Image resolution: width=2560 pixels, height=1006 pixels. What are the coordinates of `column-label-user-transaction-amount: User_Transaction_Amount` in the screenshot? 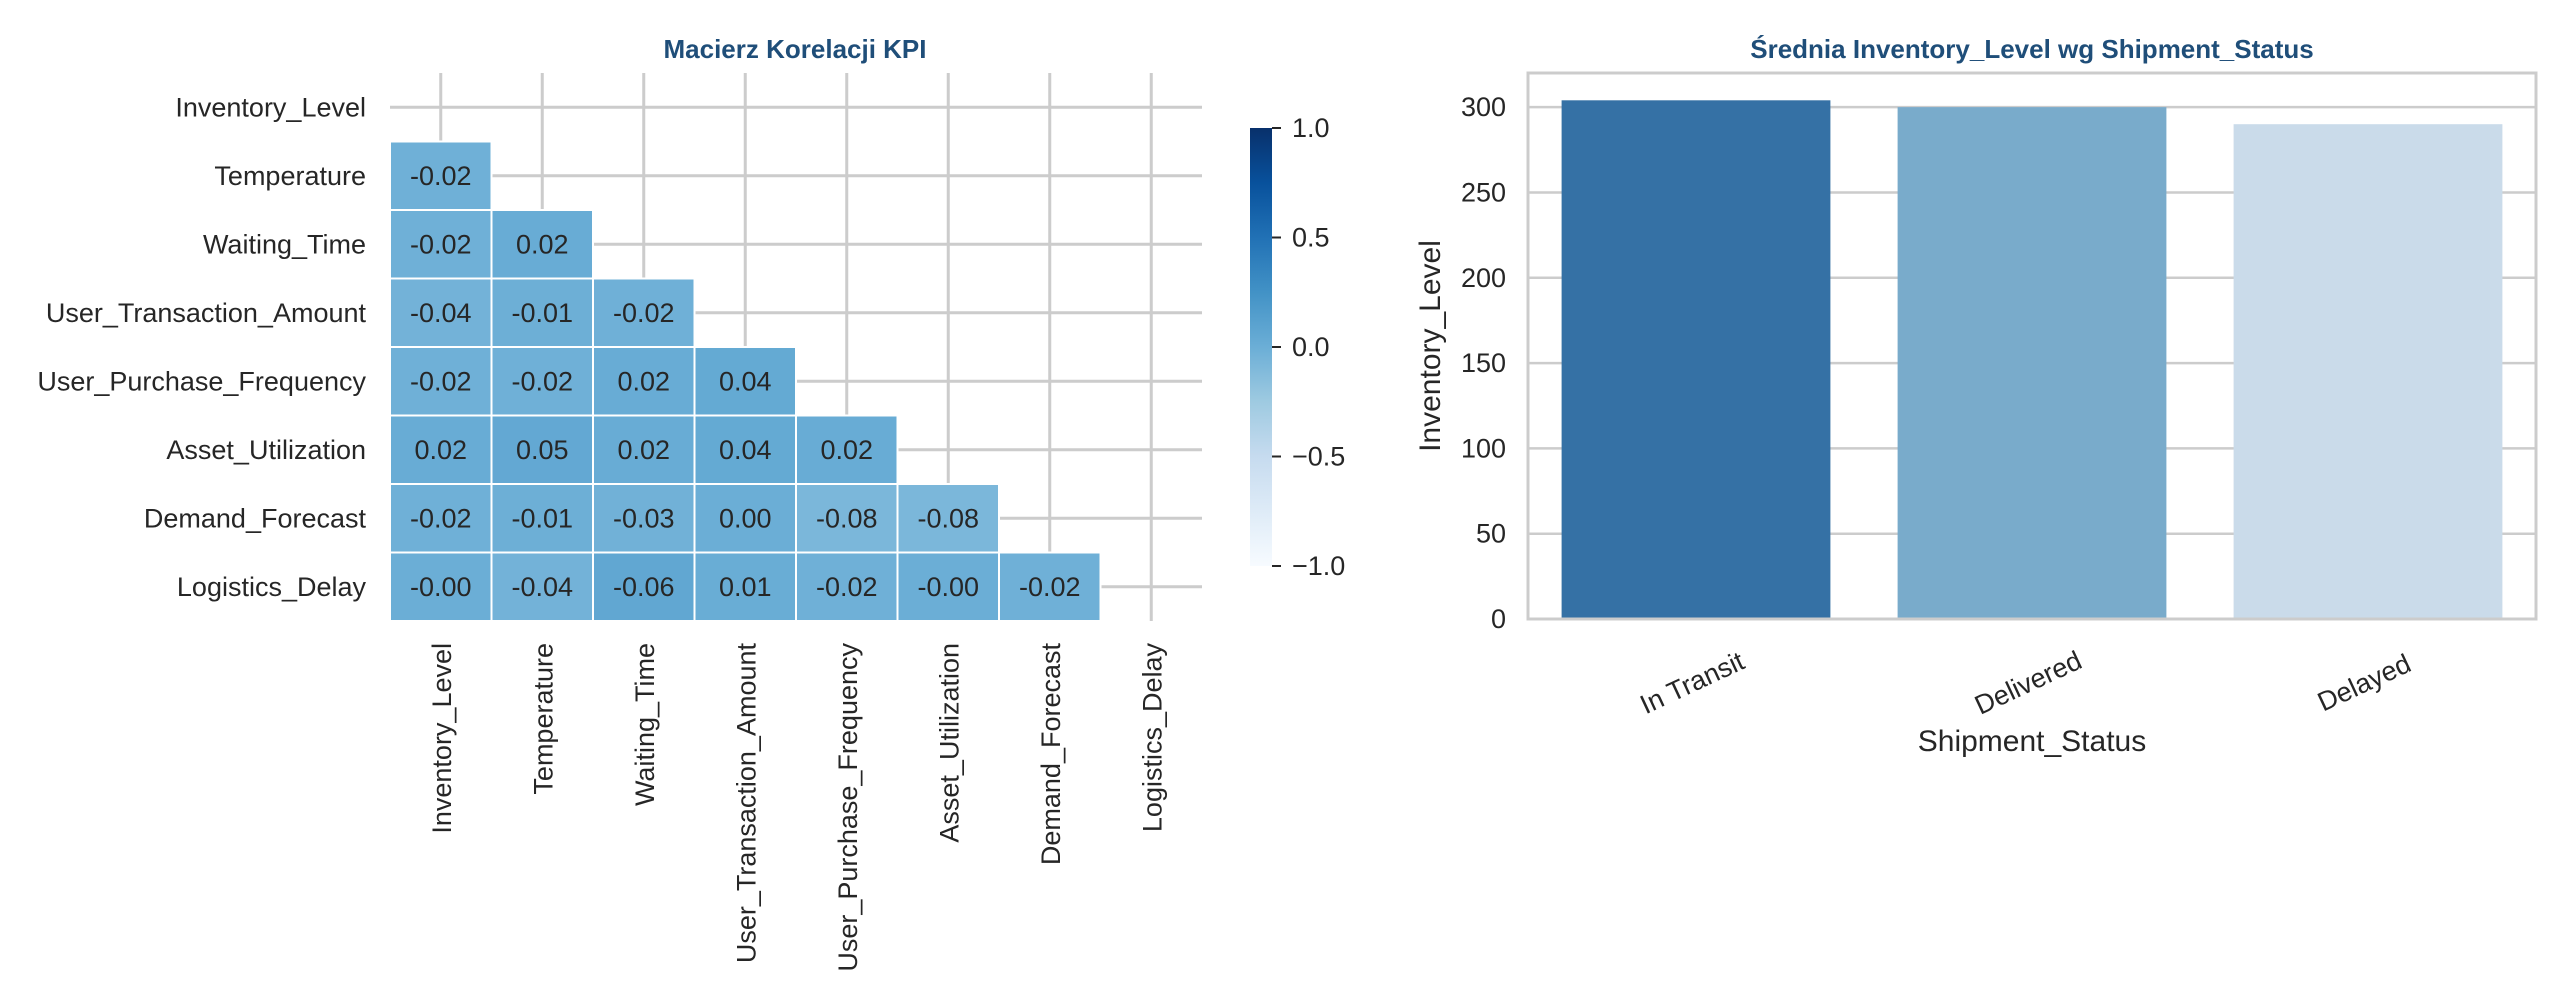 It's located at (746, 803).